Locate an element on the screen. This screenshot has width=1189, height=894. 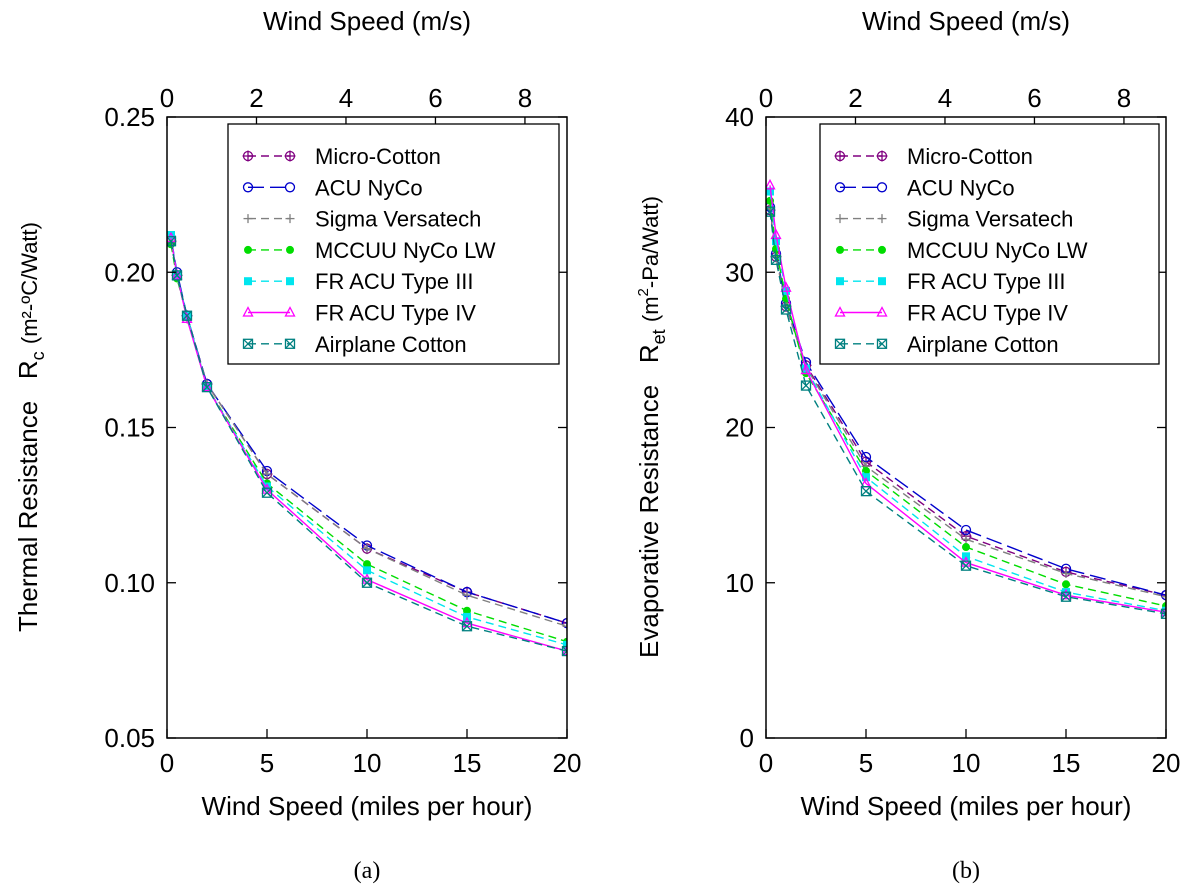
legend-label: FR ACU Type IV is located at coordinates (987, 313).